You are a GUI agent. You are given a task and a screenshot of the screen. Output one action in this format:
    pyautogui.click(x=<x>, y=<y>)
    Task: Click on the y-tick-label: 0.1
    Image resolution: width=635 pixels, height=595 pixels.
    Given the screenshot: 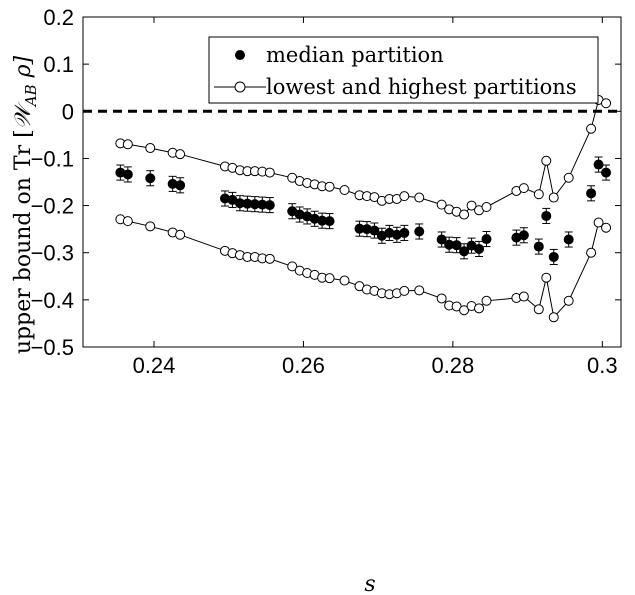 What is the action you would take?
    pyautogui.click(x=58, y=64)
    